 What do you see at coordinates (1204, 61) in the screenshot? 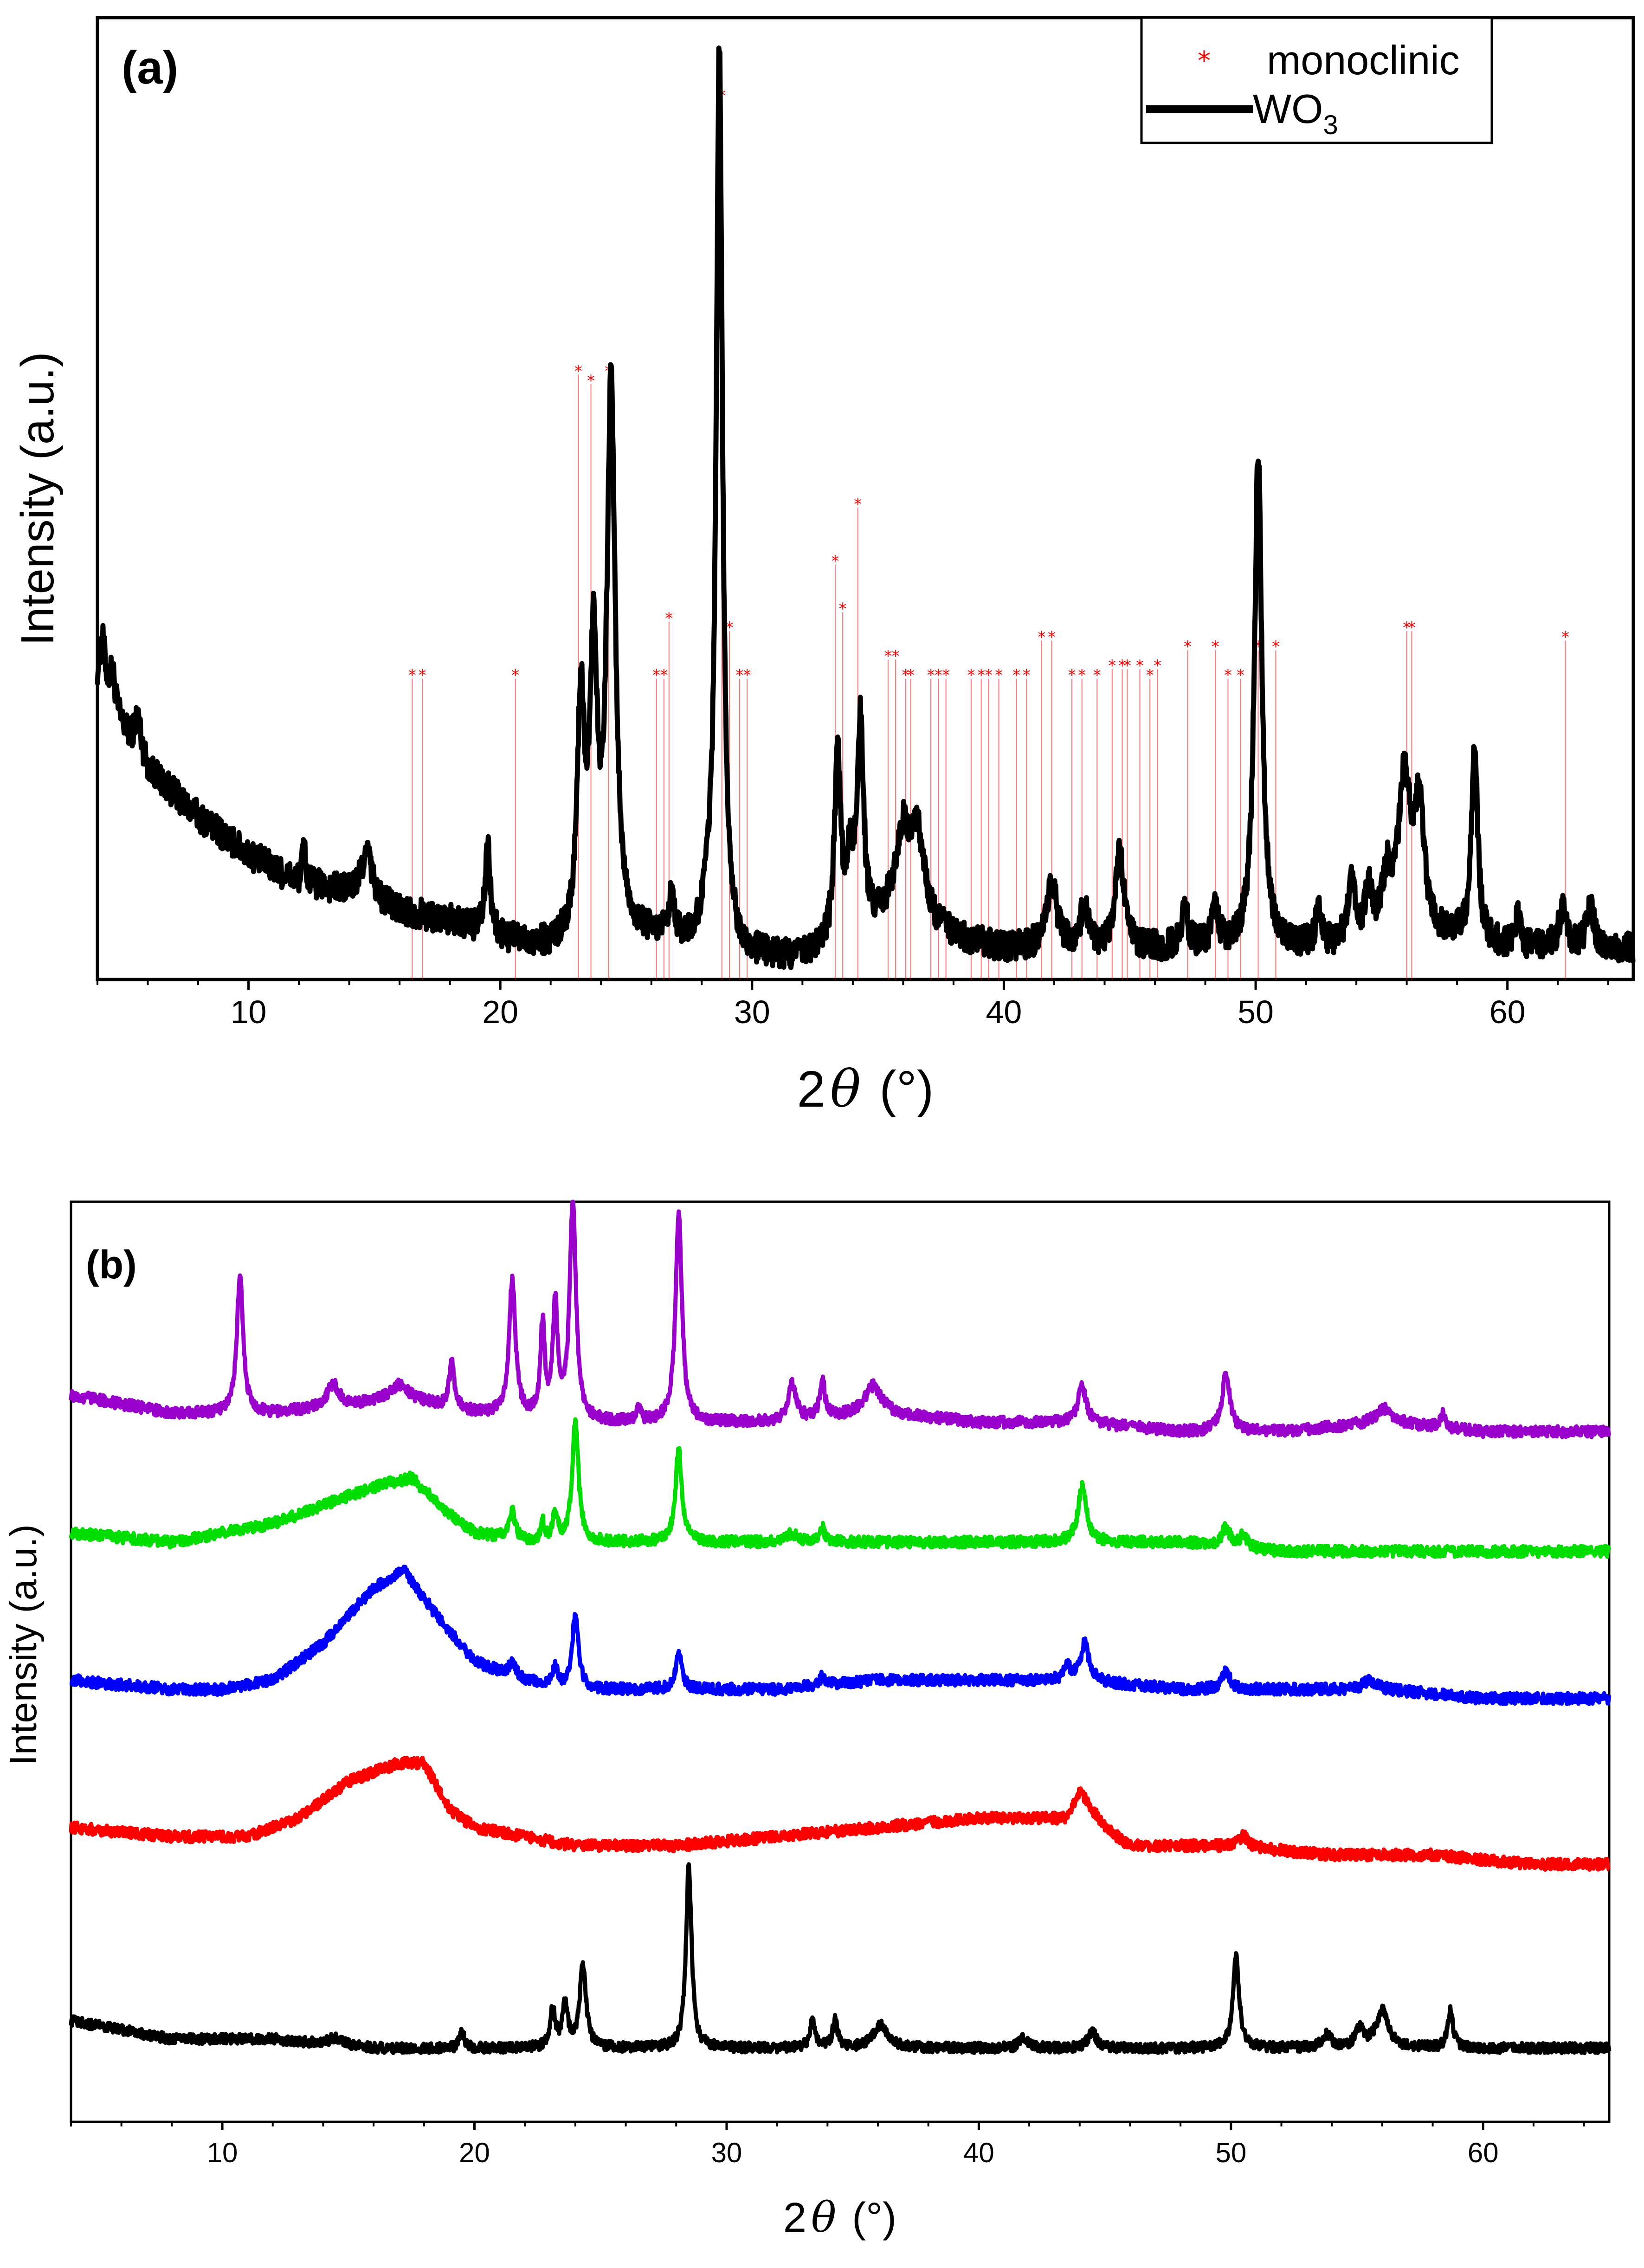
I see `legend-monoclinic-marker: *` at bounding box center [1204, 61].